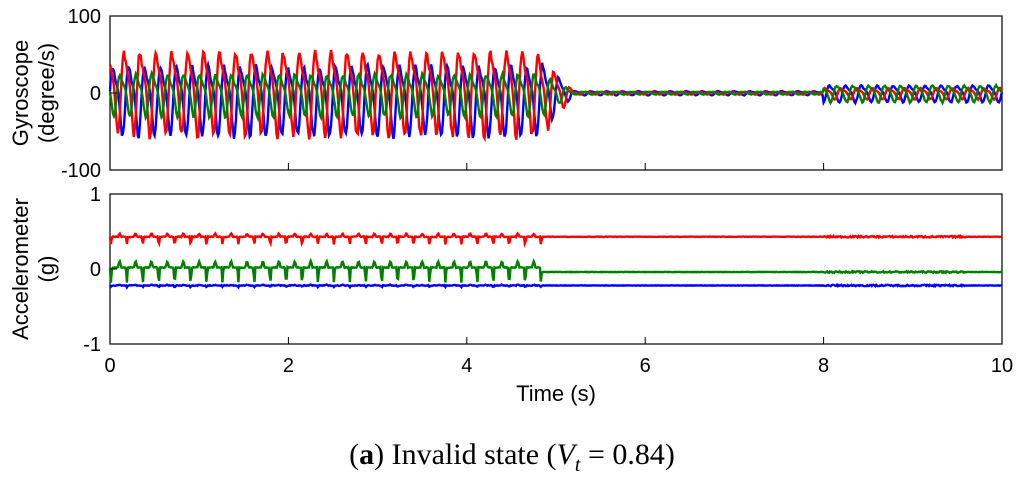 This screenshot has width=1024, height=479. Describe the element at coordinates (466, 366) in the screenshot. I see `x-tick-label-4: 4` at that location.